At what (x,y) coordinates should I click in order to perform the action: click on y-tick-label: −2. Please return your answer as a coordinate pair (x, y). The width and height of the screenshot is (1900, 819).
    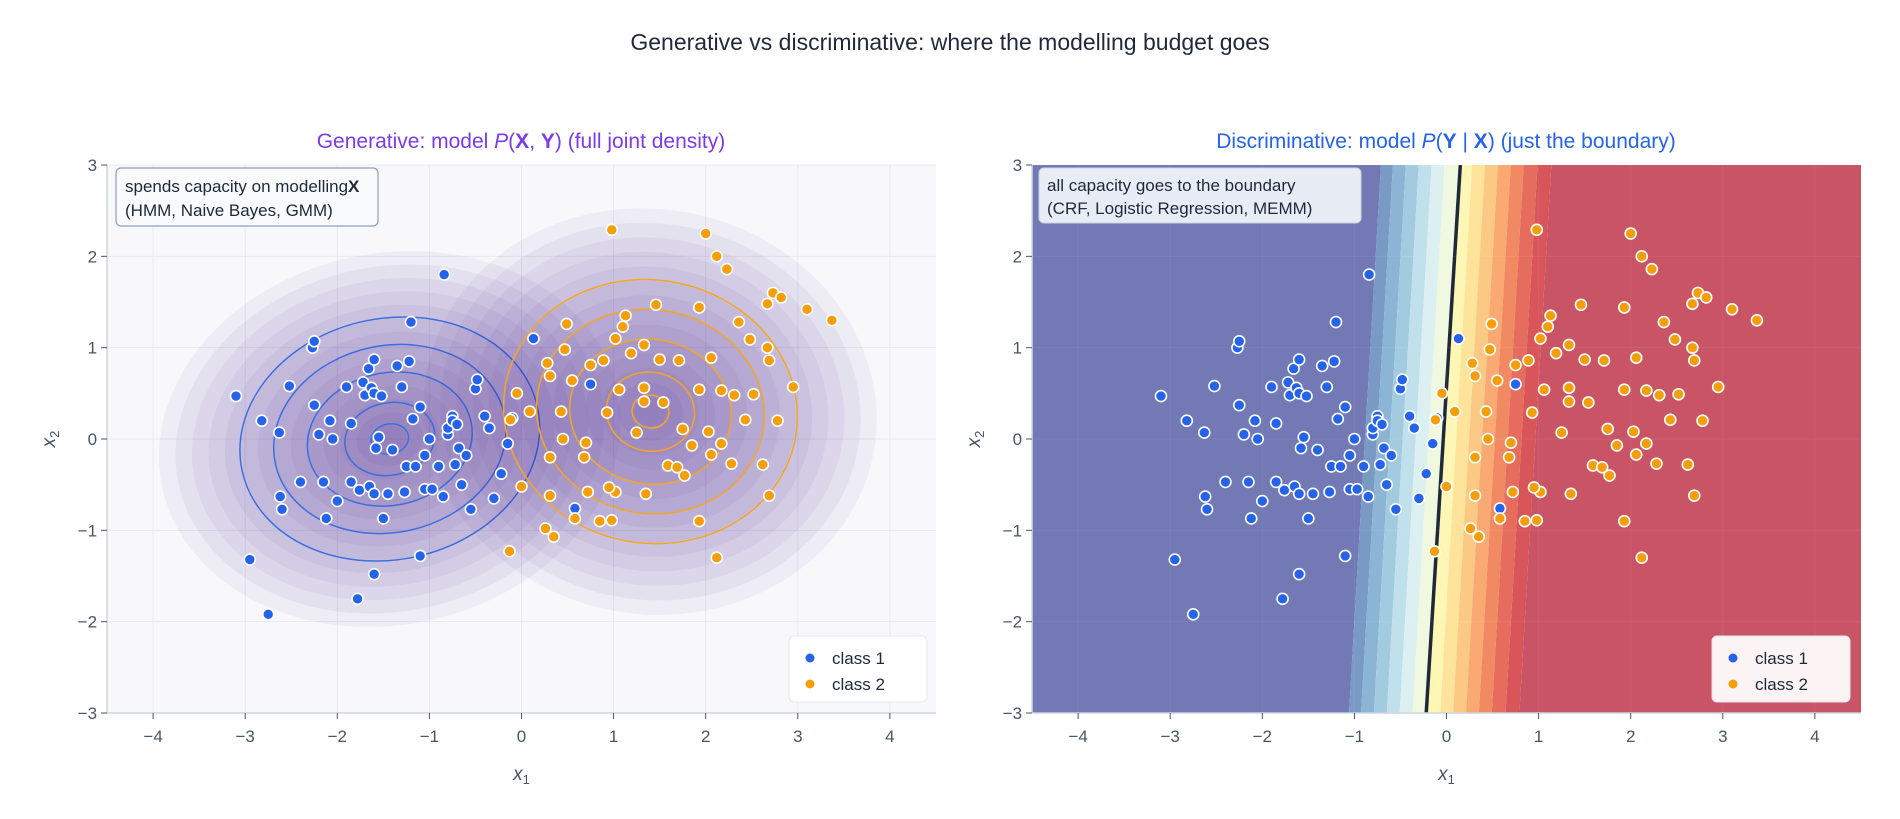
    Looking at the image, I should click on (87, 622).